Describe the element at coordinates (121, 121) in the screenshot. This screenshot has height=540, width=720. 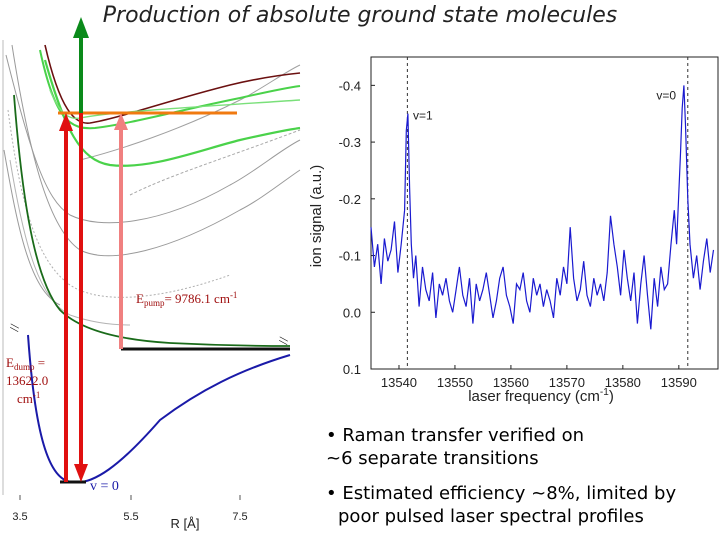
I see `pump-arrow-head` at that location.